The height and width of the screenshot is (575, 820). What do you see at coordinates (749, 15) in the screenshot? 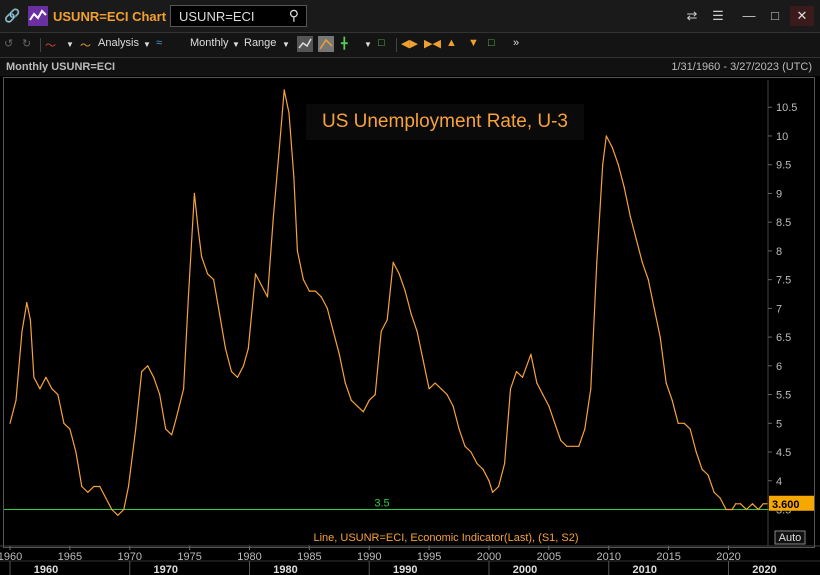
I see `minimize-button: —` at bounding box center [749, 15].